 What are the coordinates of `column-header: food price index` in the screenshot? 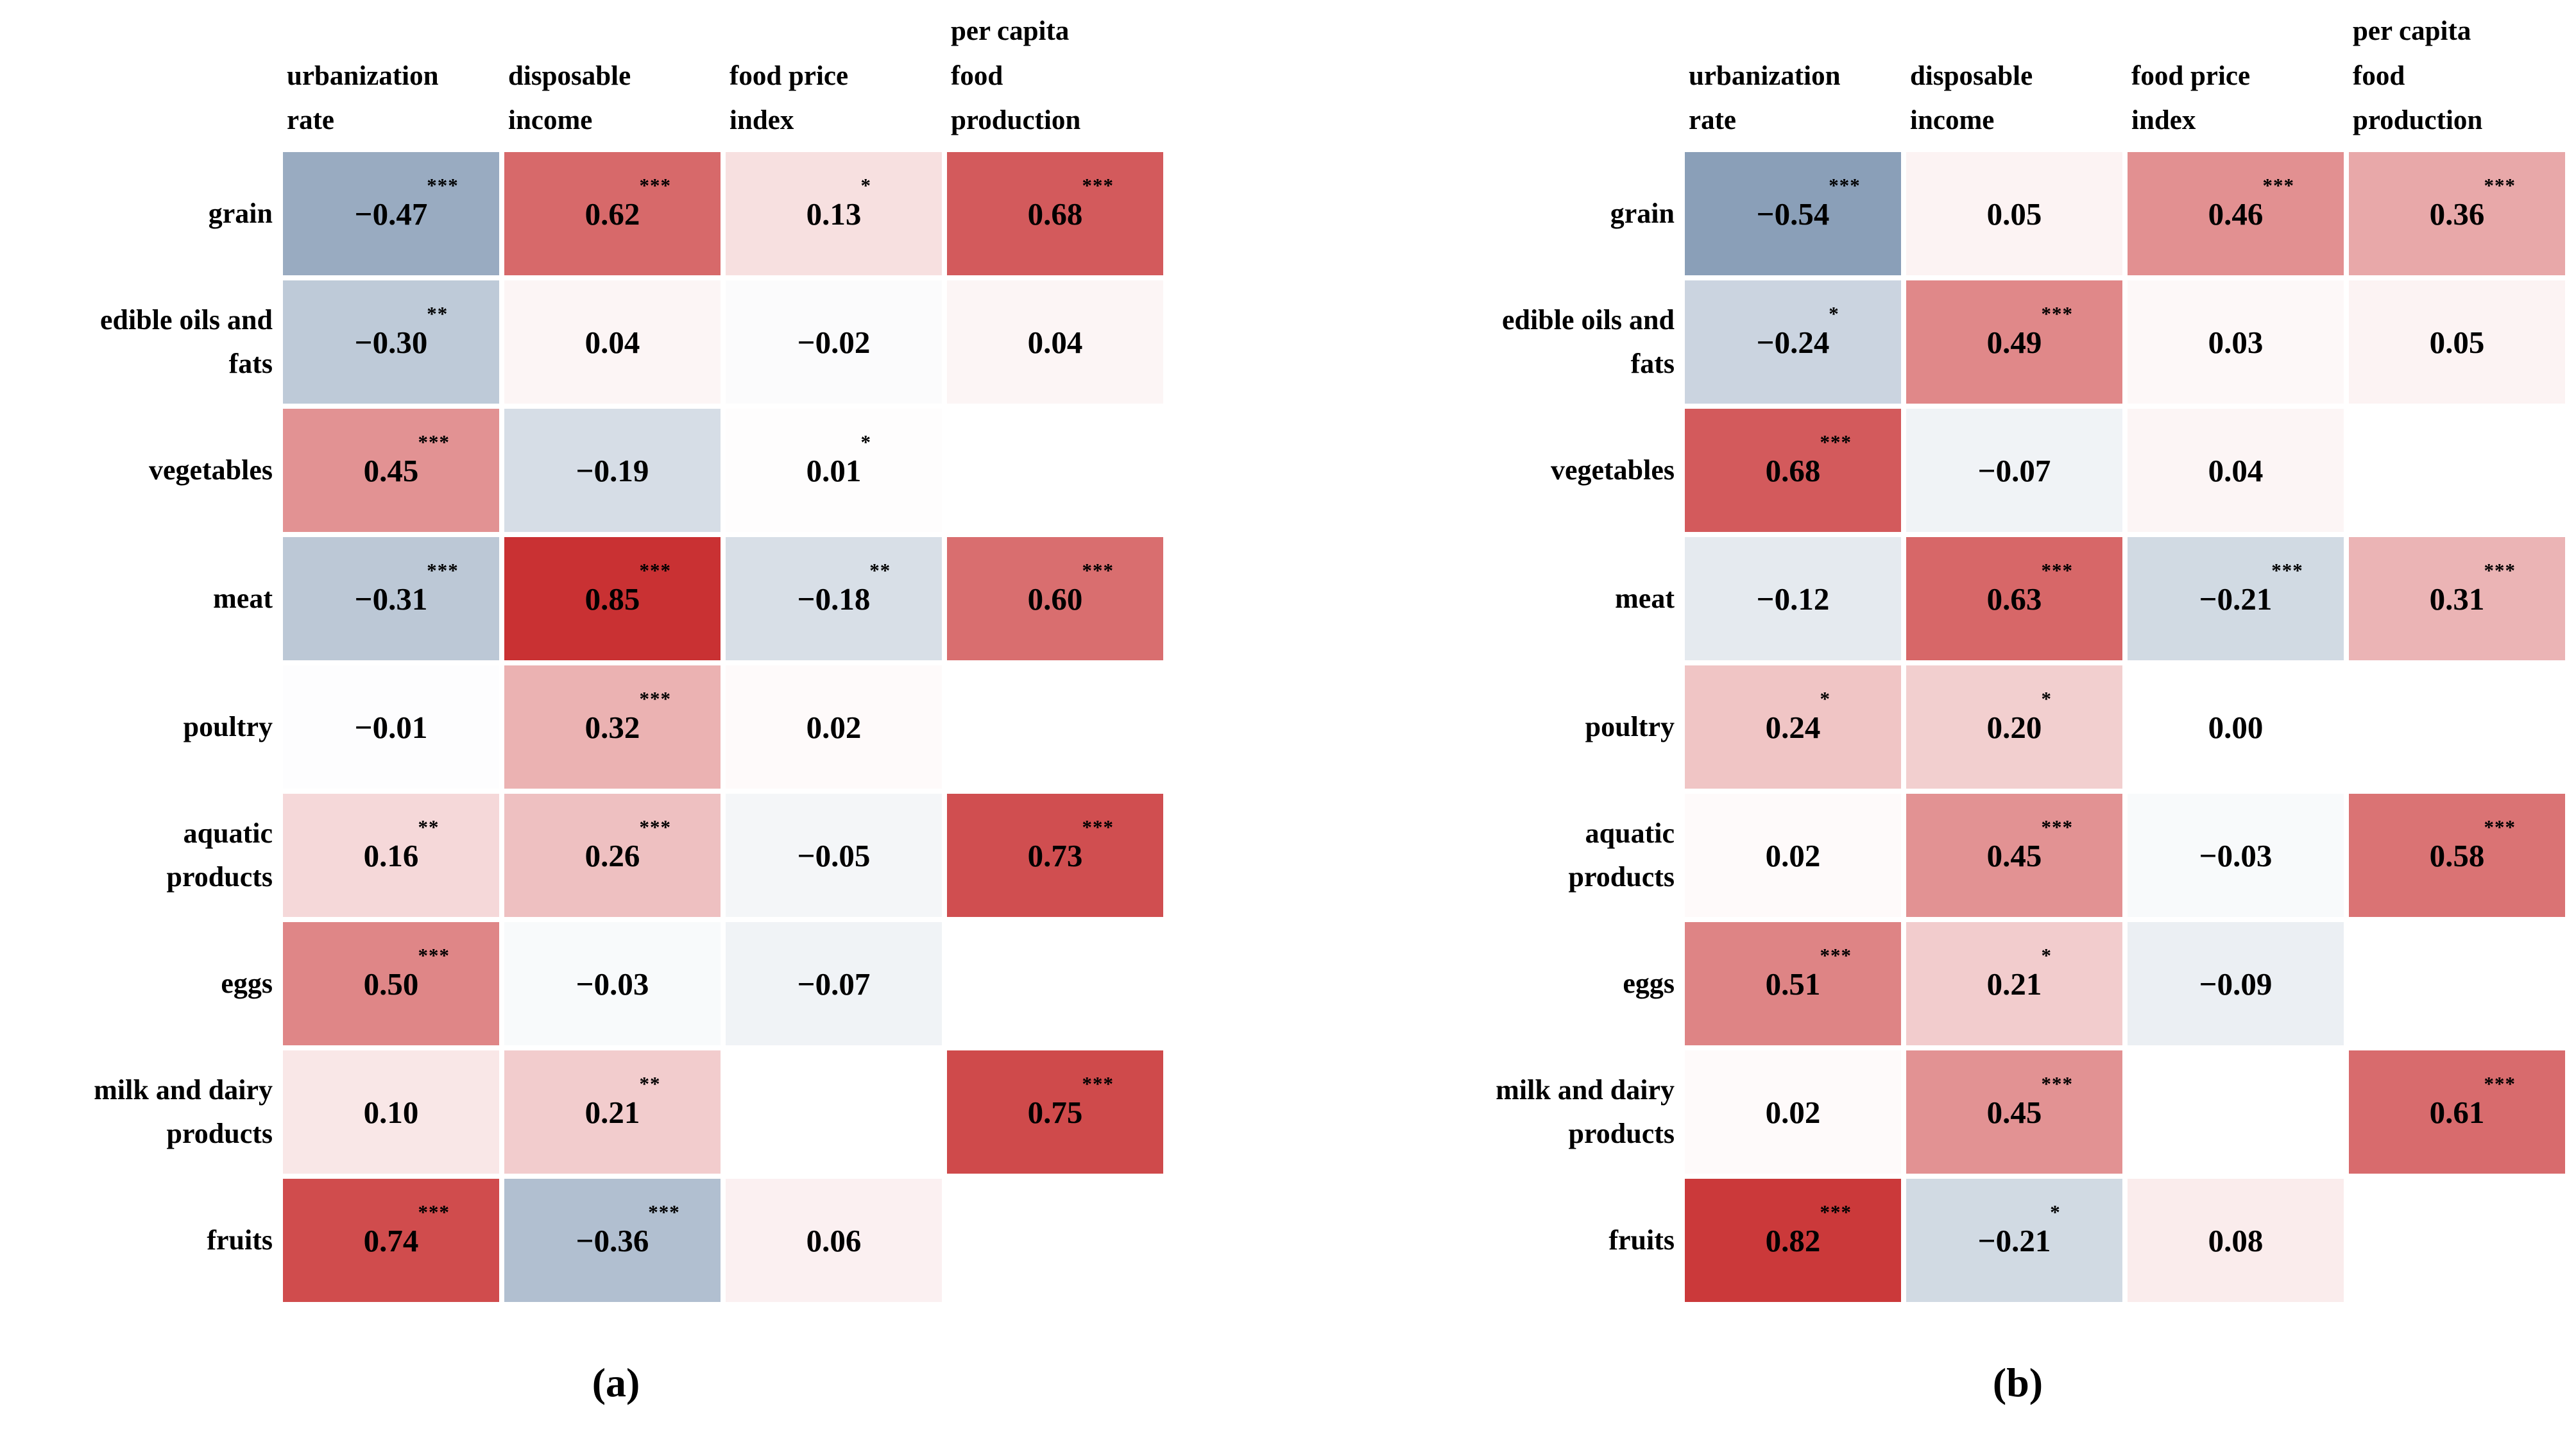 It's located at (789, 98).